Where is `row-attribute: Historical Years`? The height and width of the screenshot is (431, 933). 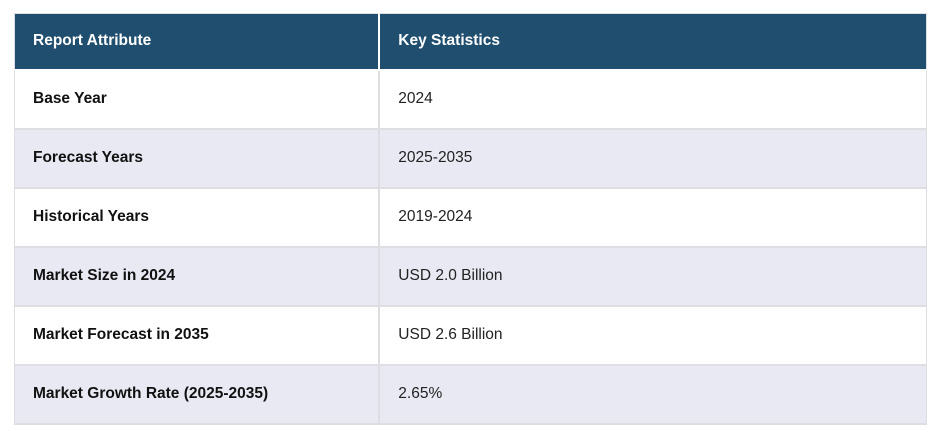
row-attribute: Historical Years is located at coordinates (197, 217).